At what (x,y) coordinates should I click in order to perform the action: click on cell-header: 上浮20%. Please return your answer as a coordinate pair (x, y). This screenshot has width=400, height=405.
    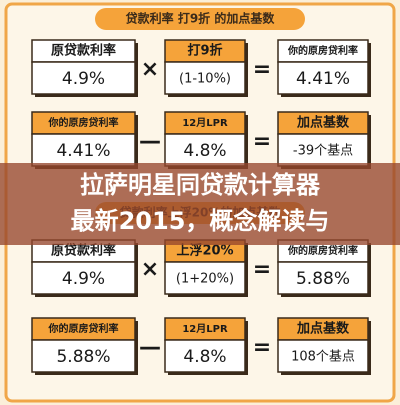
    Looking at the image, I should click on (204, 251).